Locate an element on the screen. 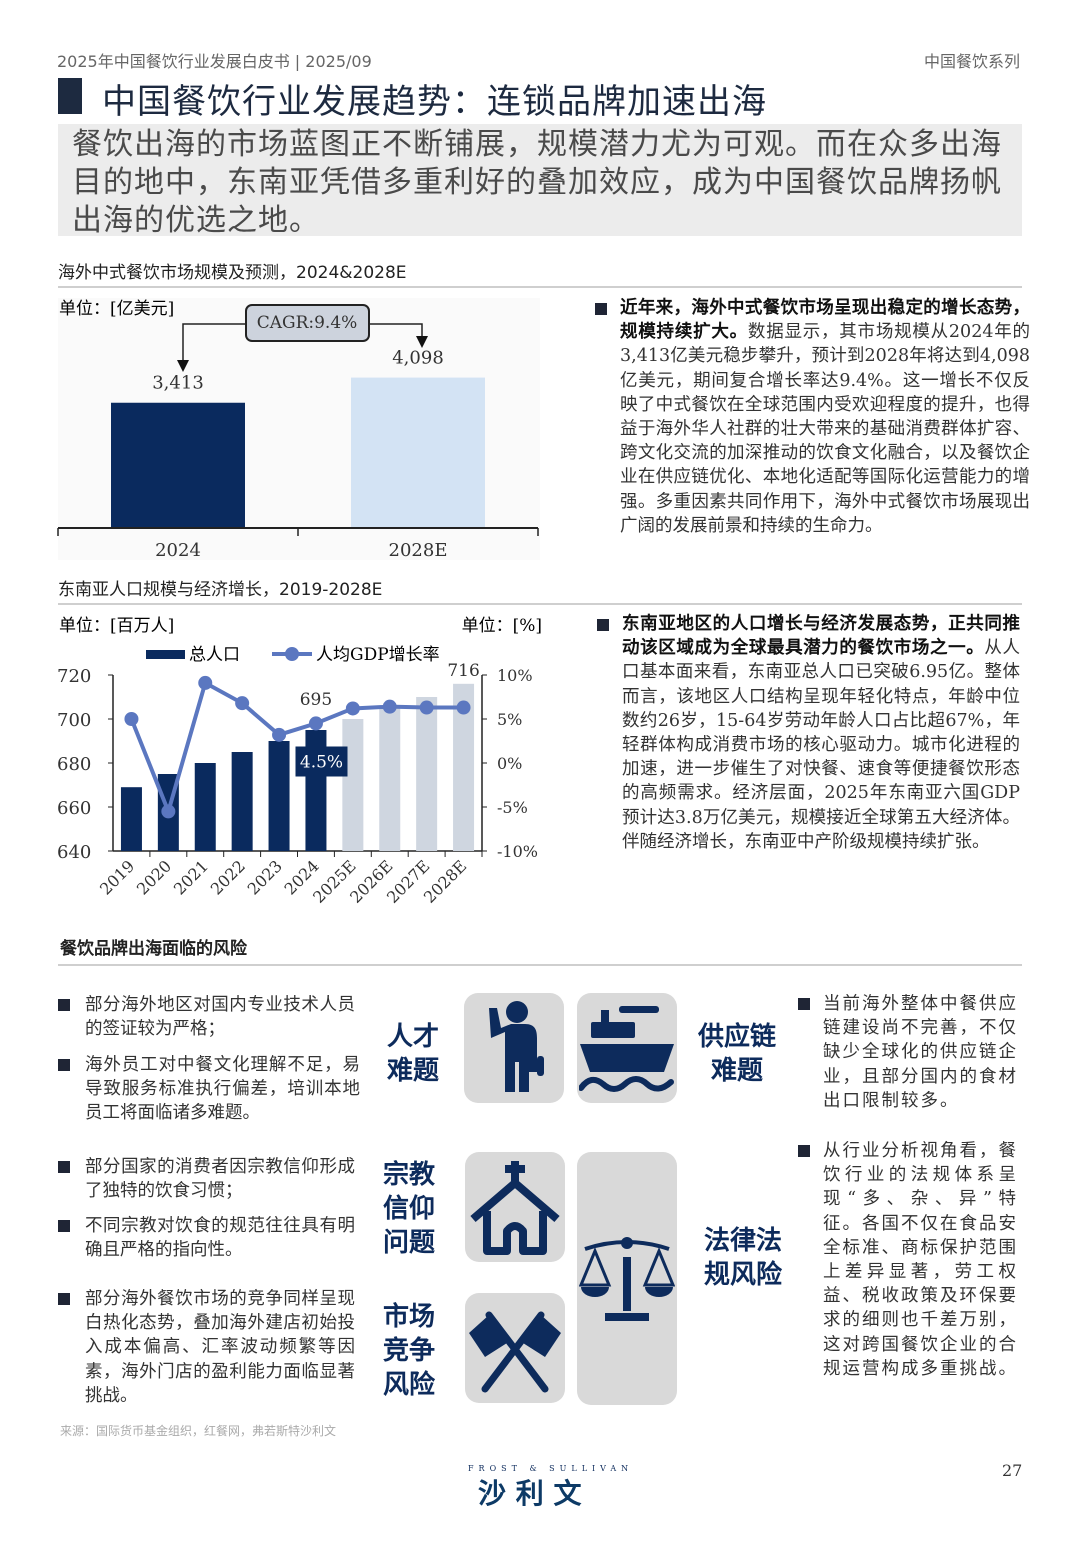  x-tick-label: 2028E is located at coordinates (418, 550).